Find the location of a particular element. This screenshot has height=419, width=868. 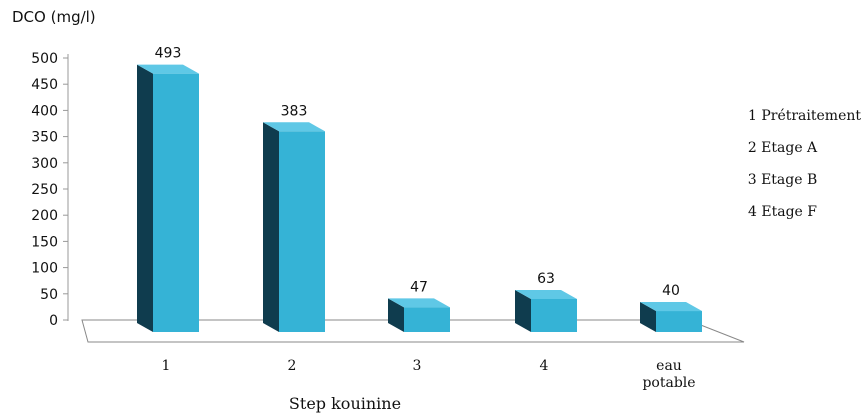

y-tick-label: 250 is located at coordinates (44, 190).